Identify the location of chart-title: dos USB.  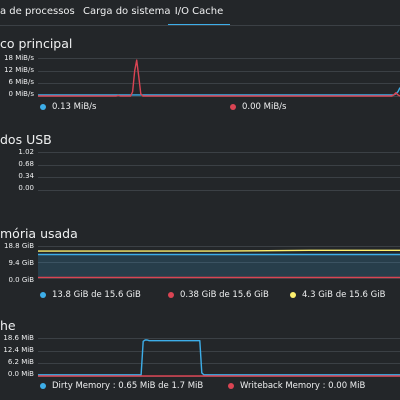
(26, 139).